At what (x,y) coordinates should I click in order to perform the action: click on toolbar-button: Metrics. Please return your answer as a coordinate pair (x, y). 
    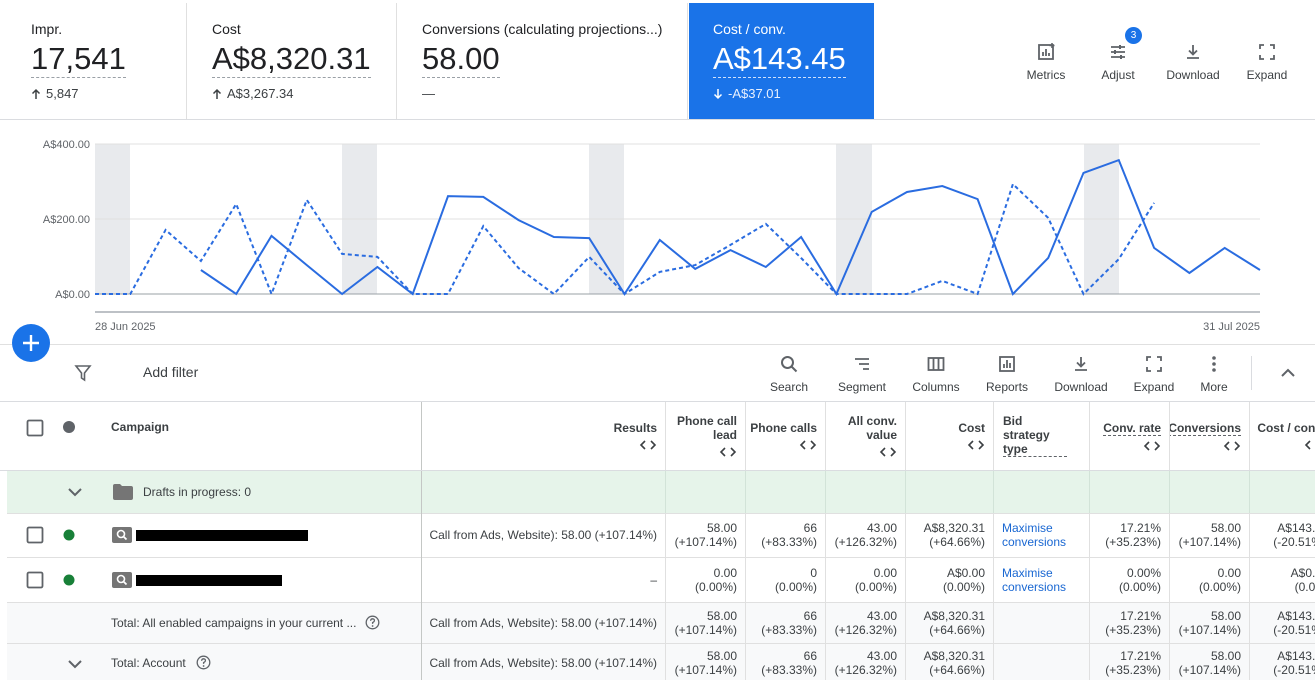
    Looking at the image, I should click on (1046, 64).